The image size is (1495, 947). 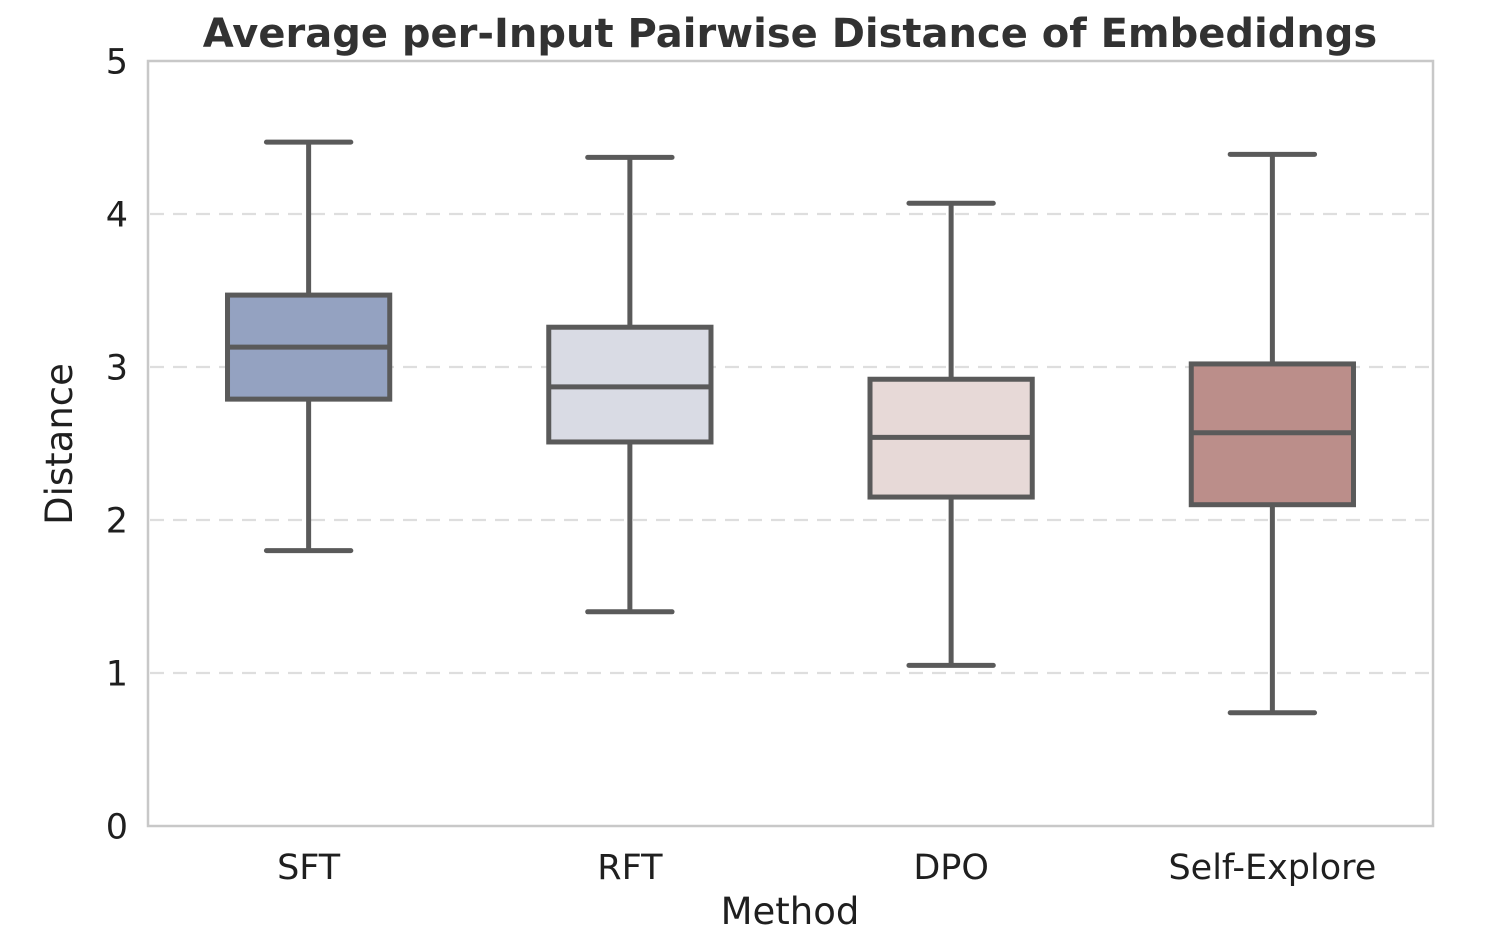 I want to click on y-tick-label-0: 0, so click(x=117, y=827).